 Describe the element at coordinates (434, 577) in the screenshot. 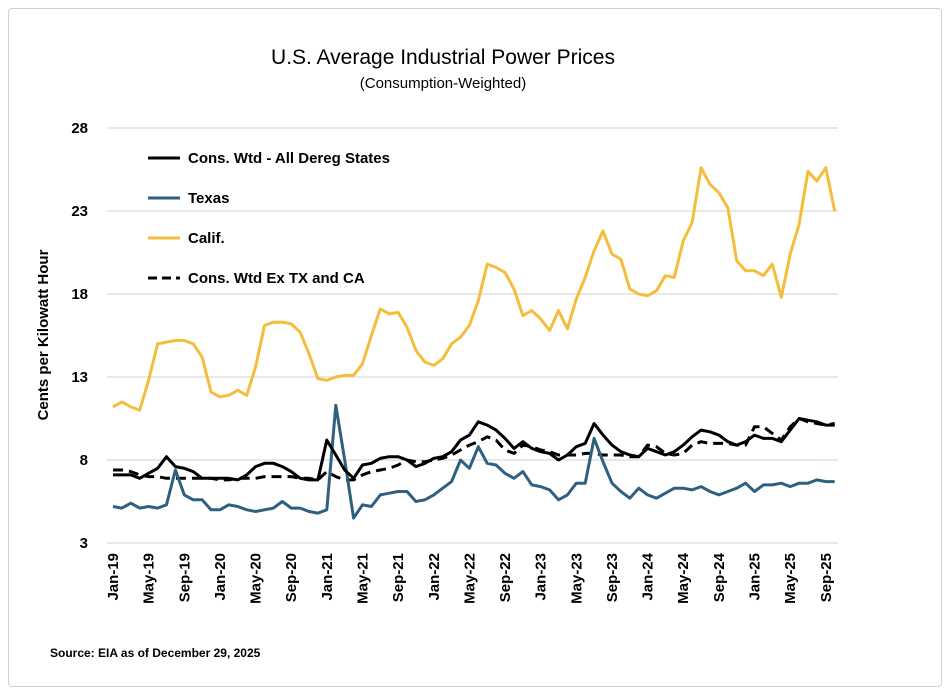

I see `x-tick-label: Jan-22` at that location.